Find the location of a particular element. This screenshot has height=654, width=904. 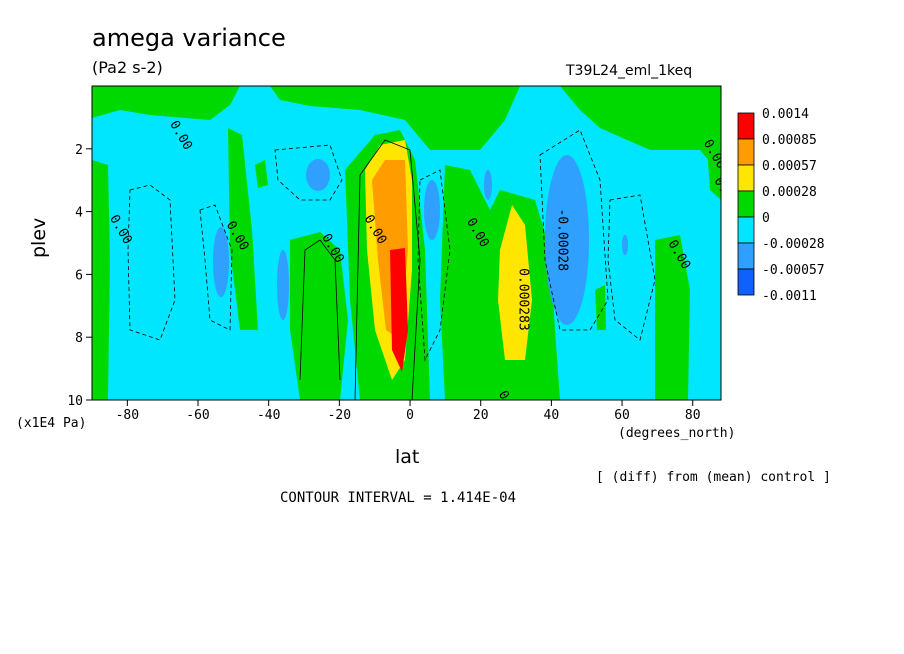

y-tick-label-1: 4 is located at coordinates (79, 213).